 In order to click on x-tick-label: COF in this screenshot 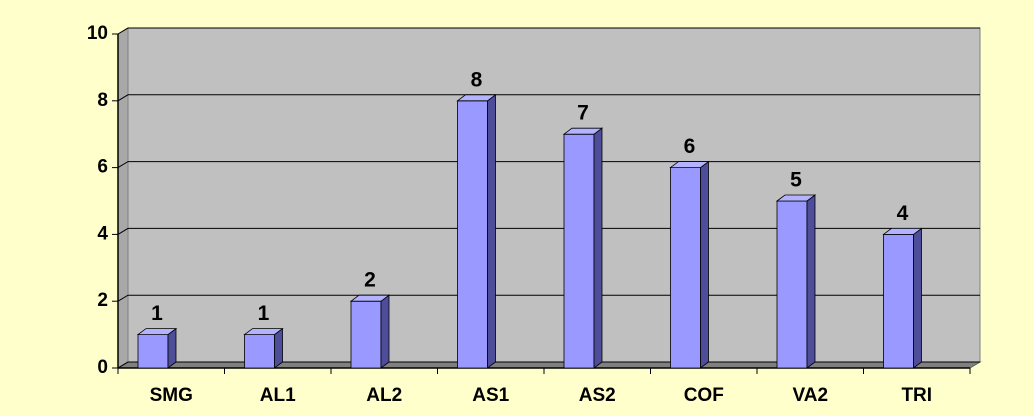, I will do `click(704, 395)`.